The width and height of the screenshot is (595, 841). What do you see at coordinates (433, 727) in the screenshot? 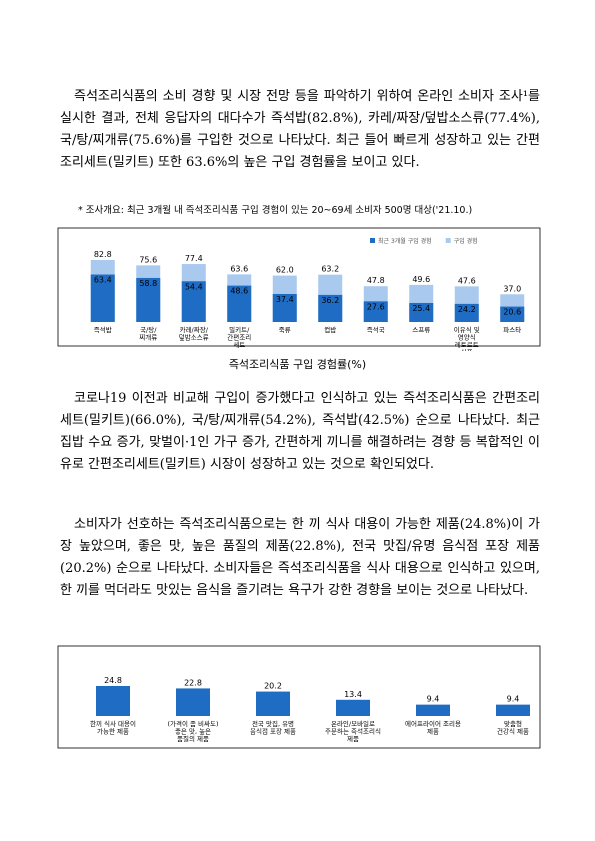
I see `category-label: 에어프라이어 조리용 제품` at bounding box center [433, 727].